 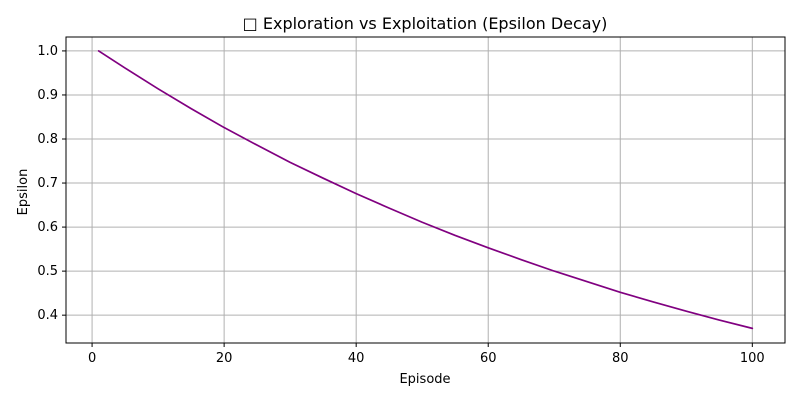 What do you see at coordinates (47, 271) in the screenshot?
I see `y-tick-label: 0.5` at bounding box center [47, 271].